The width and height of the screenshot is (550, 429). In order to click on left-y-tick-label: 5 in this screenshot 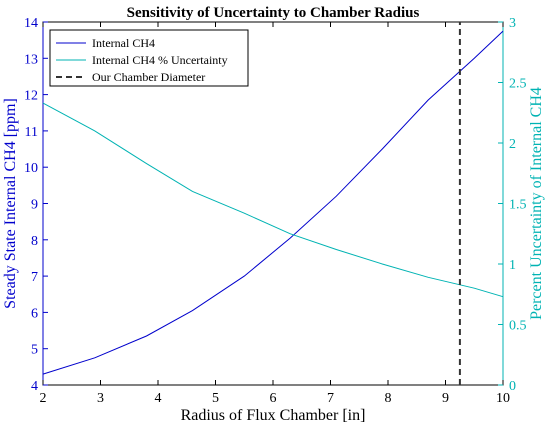, I will do `click(34, 350)`.